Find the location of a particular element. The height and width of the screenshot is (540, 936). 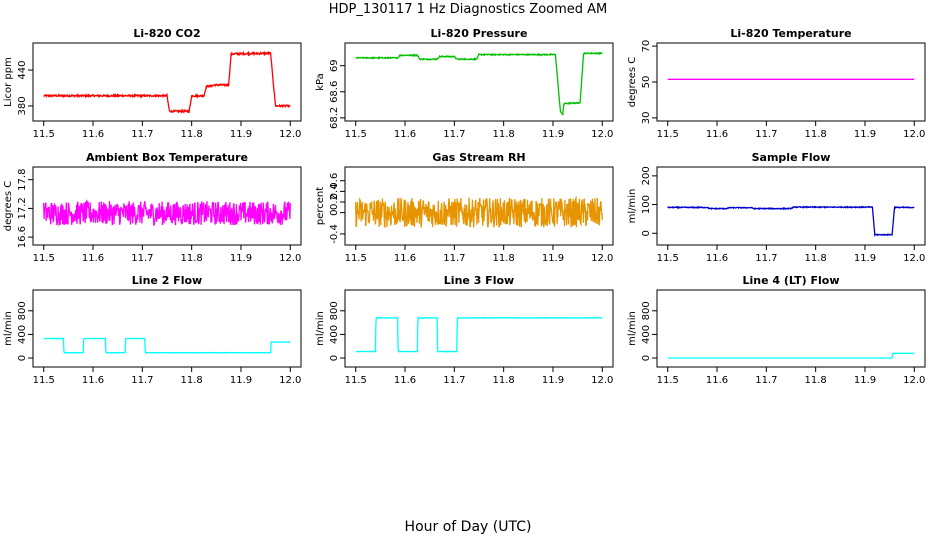

y-axis-label: kPa is located at coordinates (320, 82).